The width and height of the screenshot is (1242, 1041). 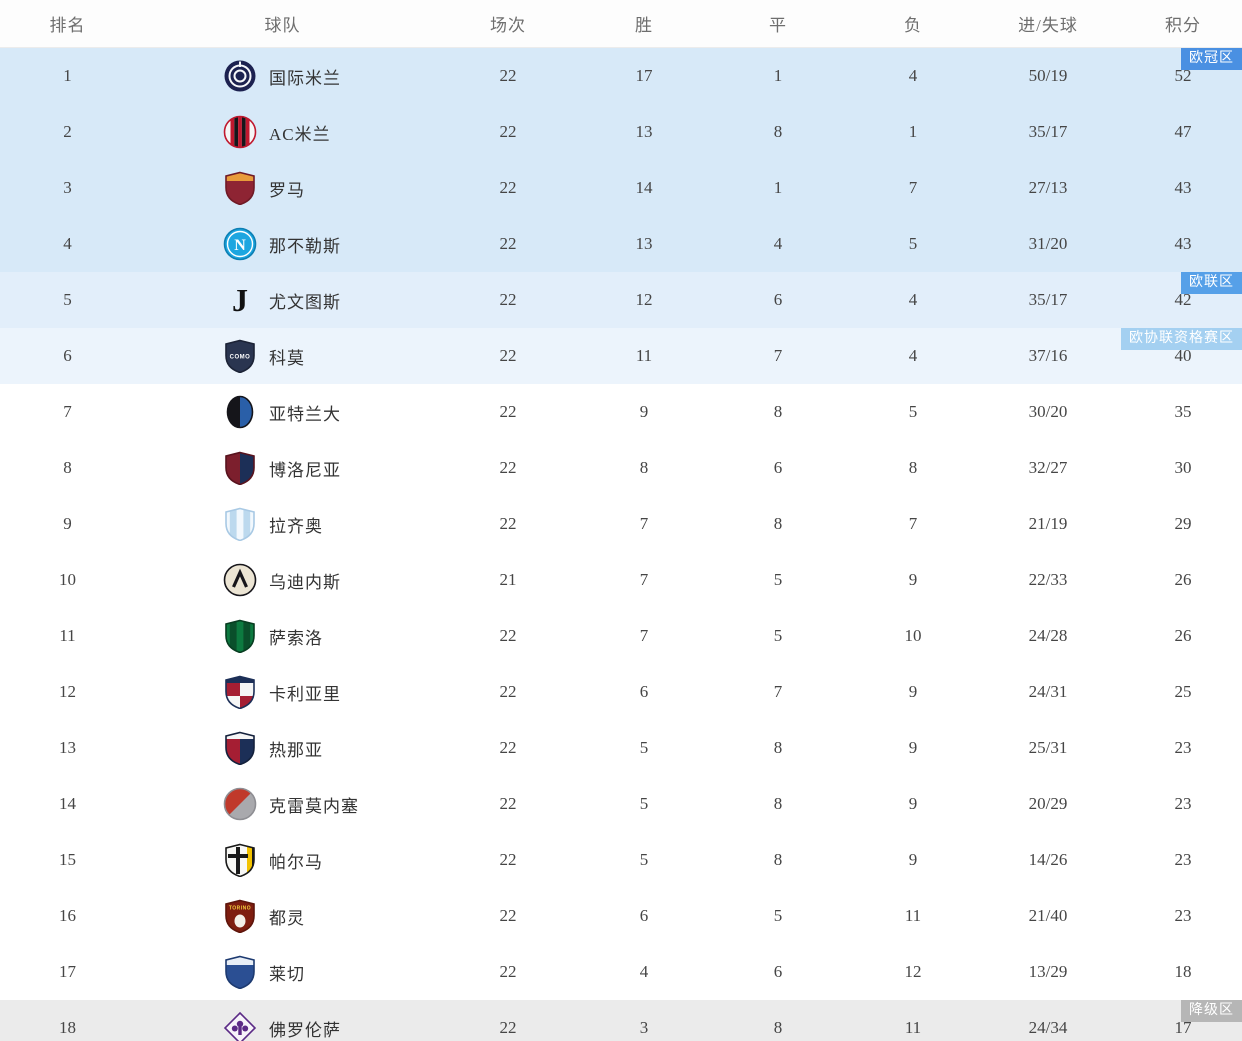 I want to click on team-losses: 8, so click(x=913, y=467).